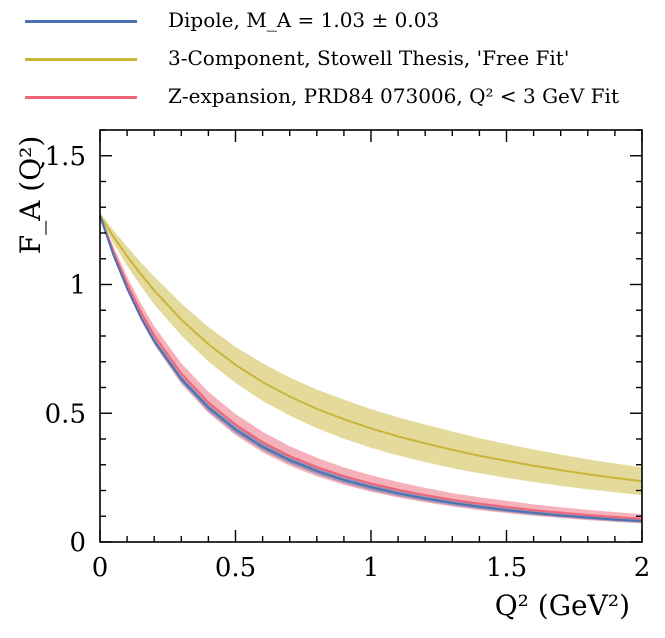  Describe the element at coordinates (304, 20) in the screenshot. I see `legend-label-dipole: Dipole, M_A = 1.03 ± 0.03` at that location.